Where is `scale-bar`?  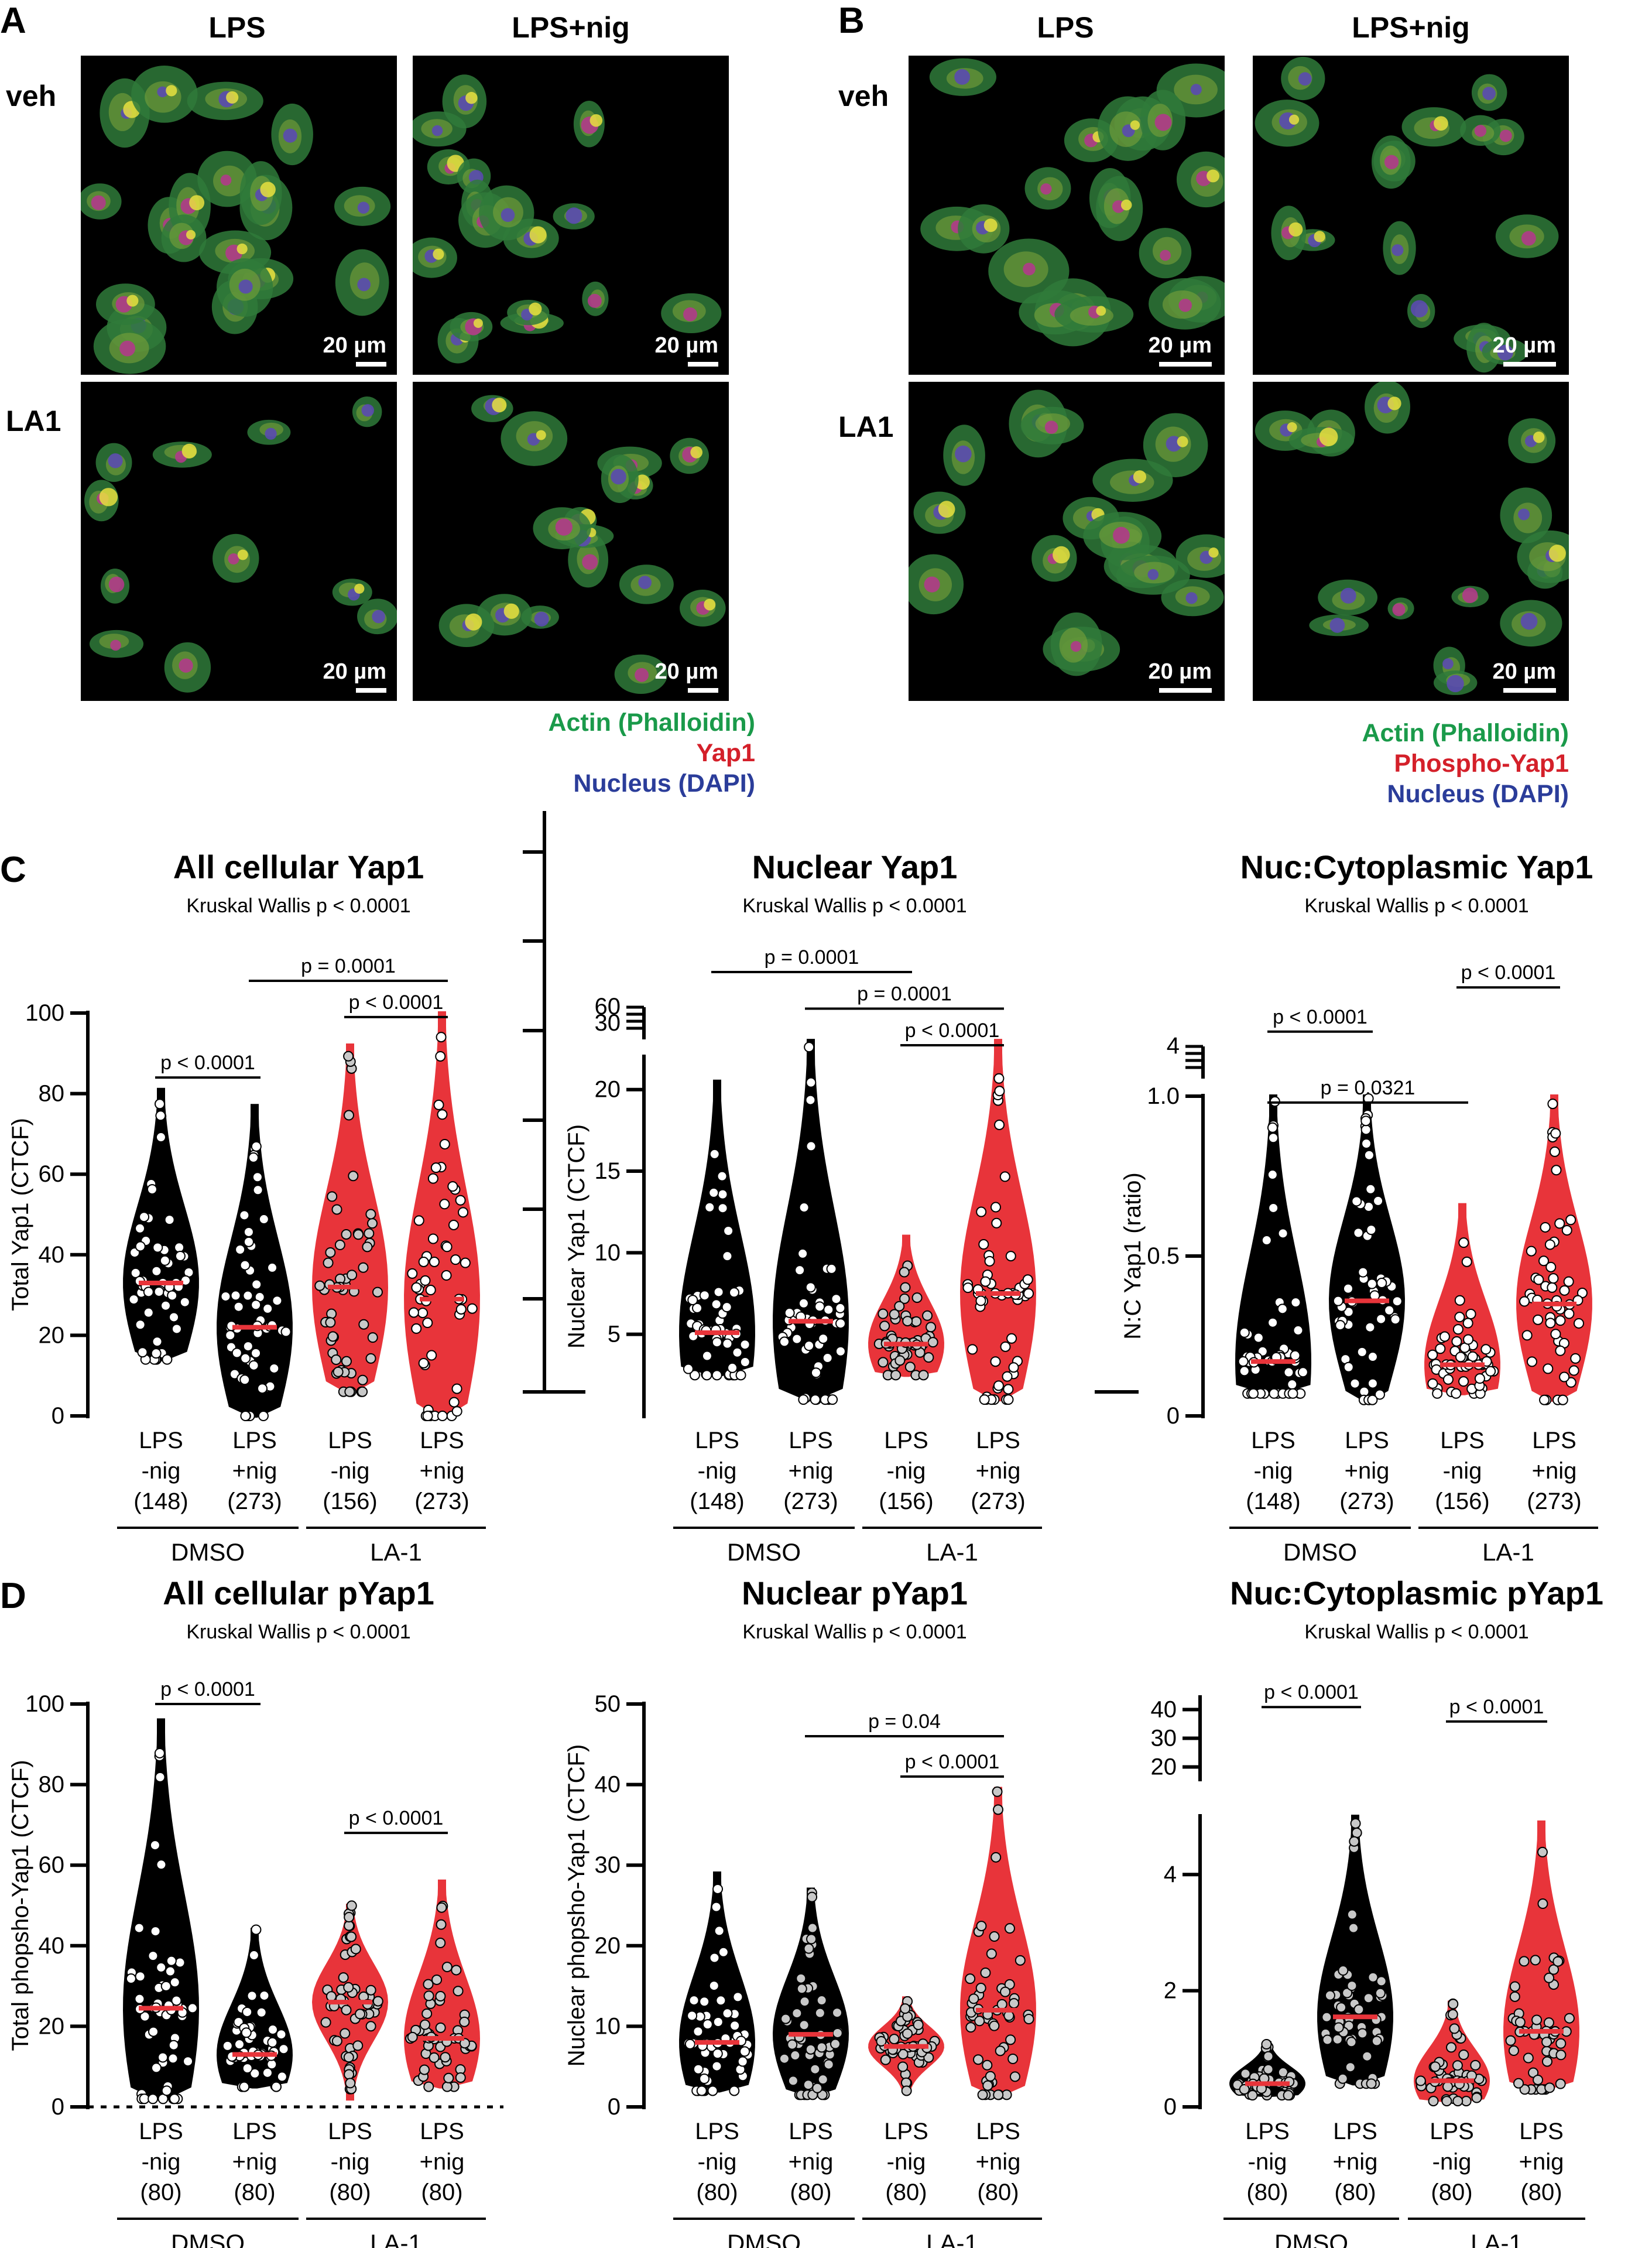 scale-bar is located at coordinates (1185, 690).